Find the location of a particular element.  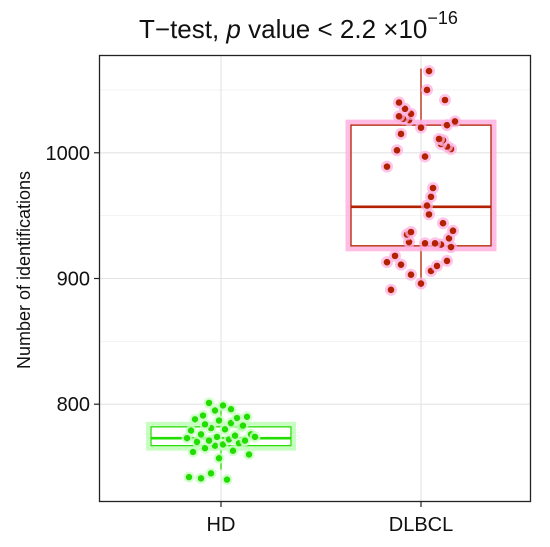

y-axis-title: Number of identifications is located at coordinates (24, 270).